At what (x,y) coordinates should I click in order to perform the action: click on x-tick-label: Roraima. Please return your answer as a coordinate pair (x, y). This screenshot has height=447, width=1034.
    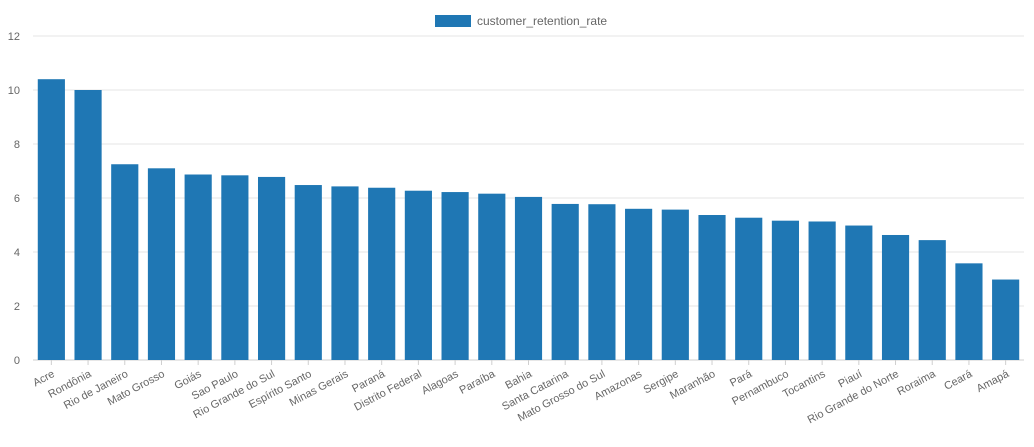
    Looking at the image, I should click on (916, 383).